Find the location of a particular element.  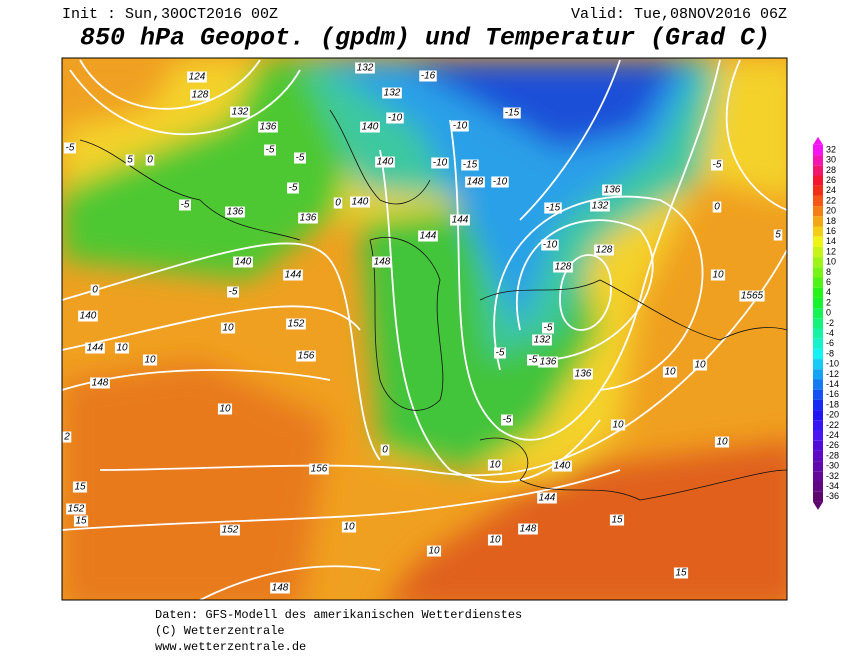

colorbar-label: 4 is located at coordinates (828, 292).